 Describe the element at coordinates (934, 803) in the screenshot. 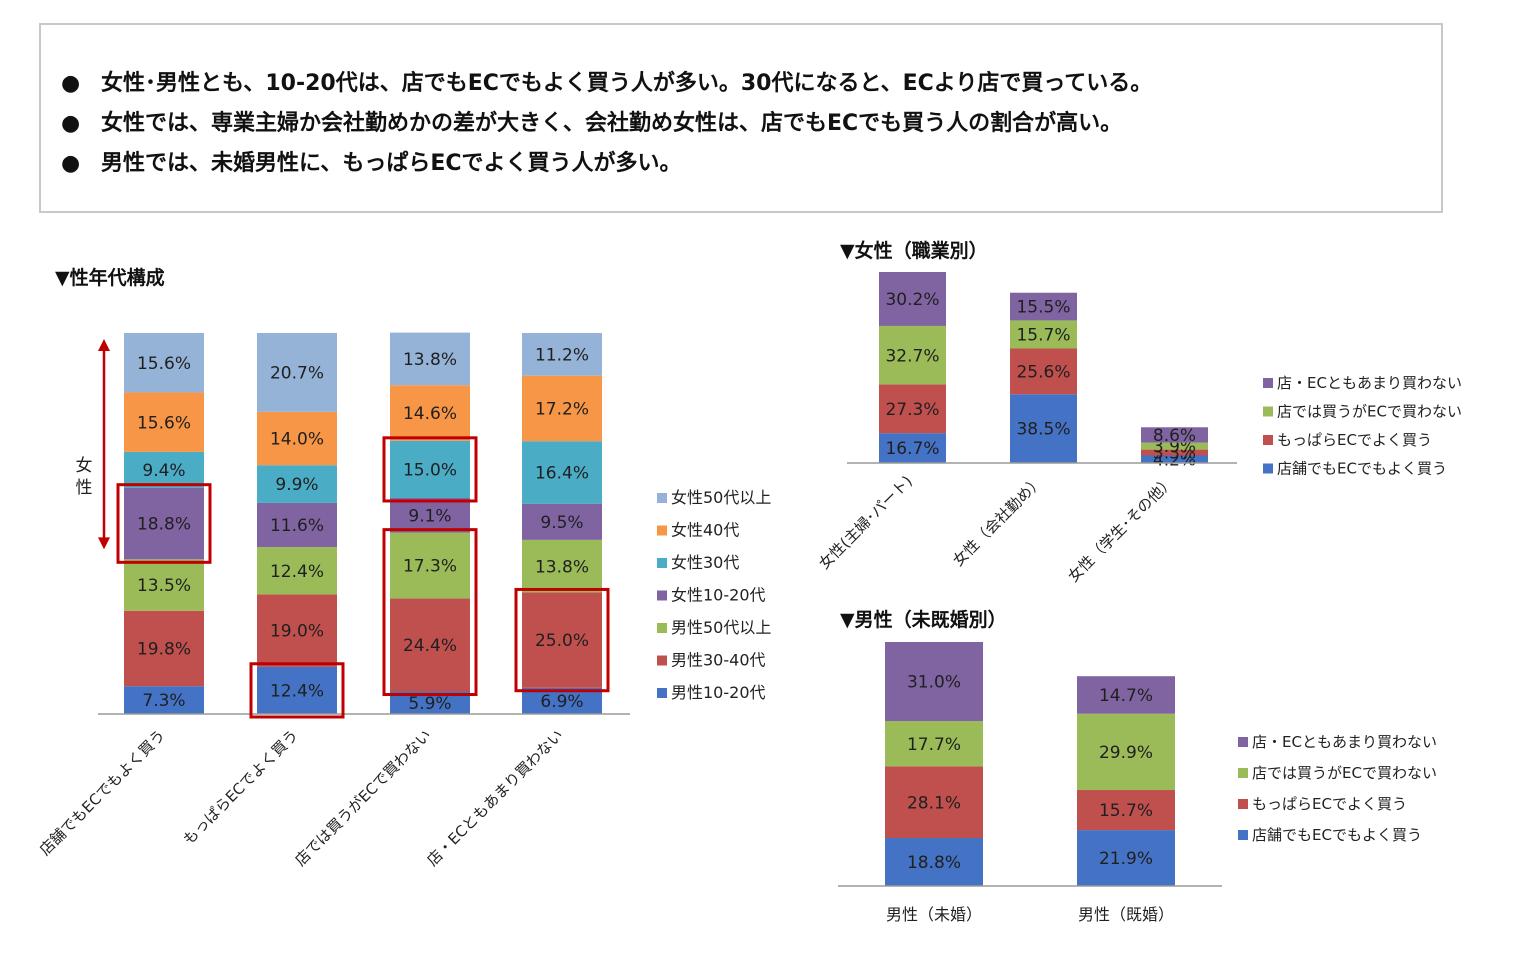

I see `data-label: 28.1%` at that location.